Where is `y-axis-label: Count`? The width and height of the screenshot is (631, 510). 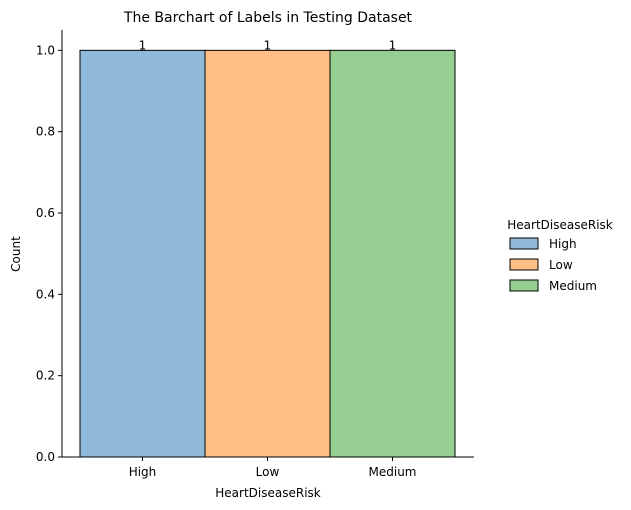 y-axis-label: Count is located at coordinates (16, 254).